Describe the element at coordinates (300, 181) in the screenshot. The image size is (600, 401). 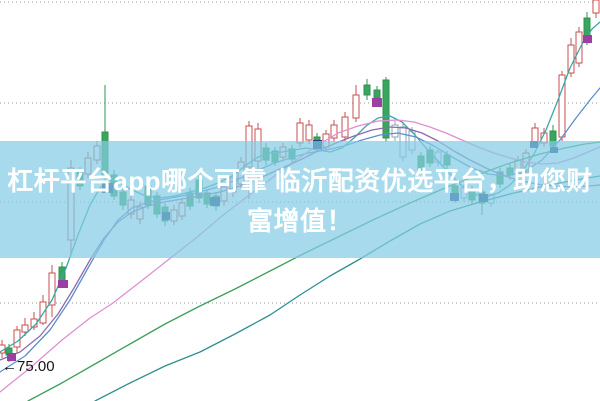
I see `promo-banner-line1: 杠杆平台app哪个可靠 临沂配资优选平台，助您财` at that location.